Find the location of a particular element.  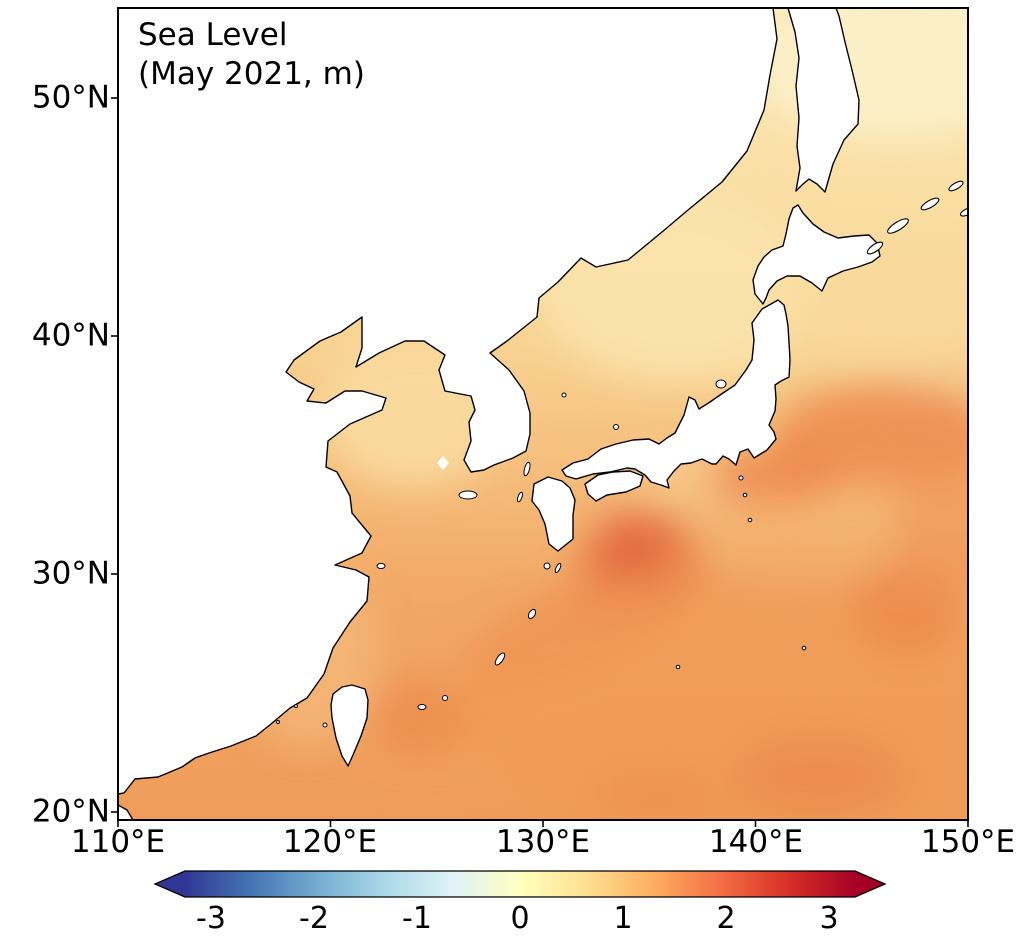

x-tick-label-120e: 120°E is located at coordinates (330, 842).